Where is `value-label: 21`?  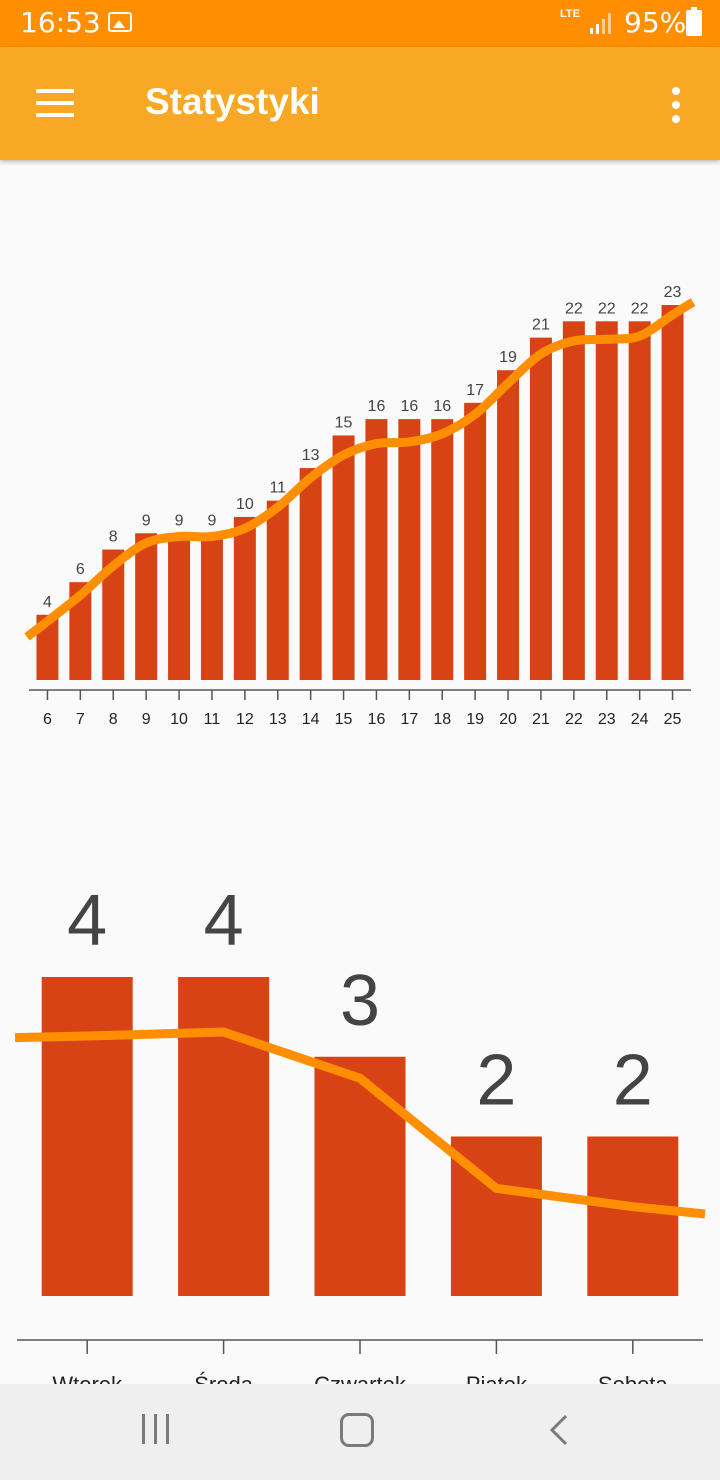
value-label: 21 is located at coordinates (541, 325).